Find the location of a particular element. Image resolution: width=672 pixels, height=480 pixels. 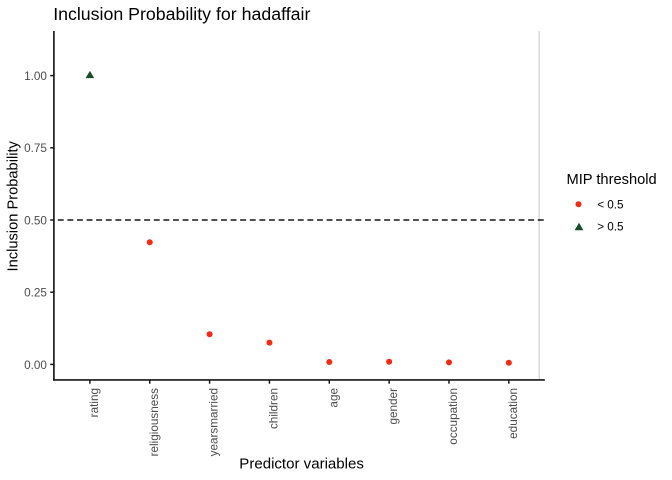

svg-text: religiousness is located at coordinates (154, 422).